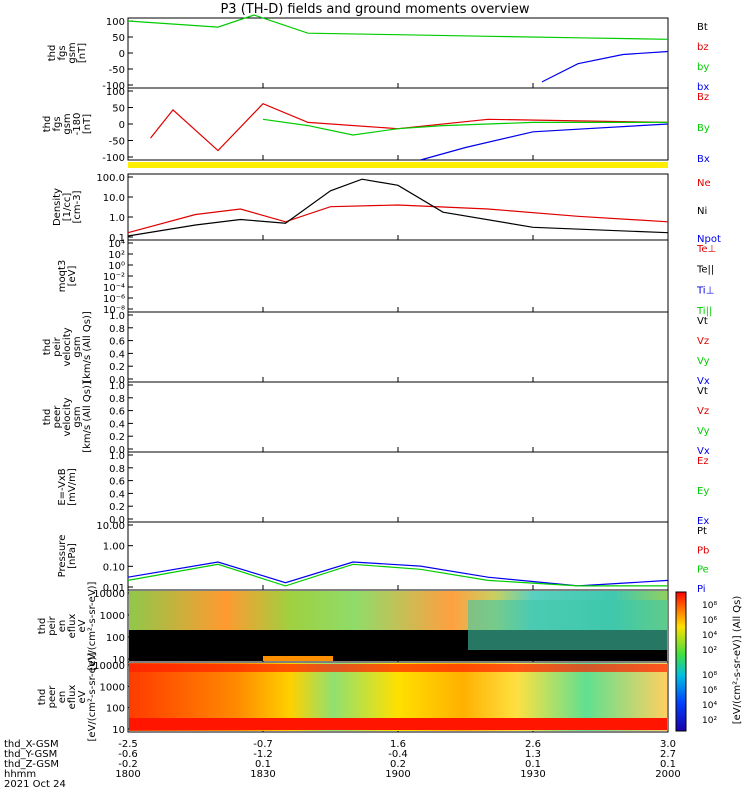  I want to click on x-tick-value: 2.7, so click(668, 754).